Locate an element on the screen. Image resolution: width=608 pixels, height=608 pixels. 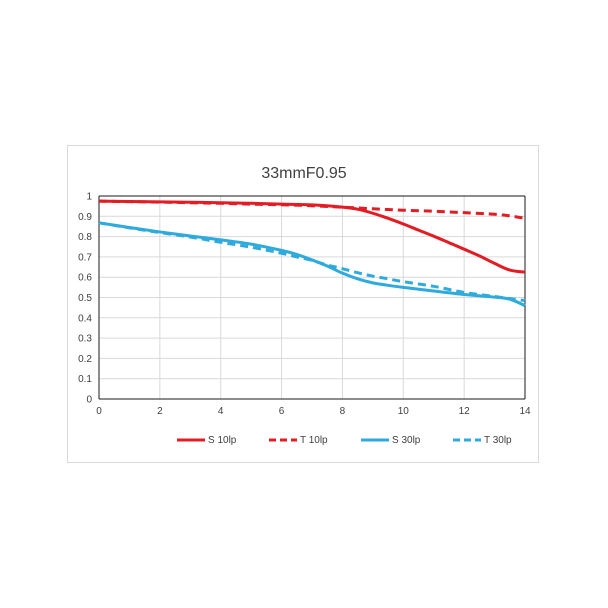
x-tick-label: 14 is located at coordinates (525, 411).